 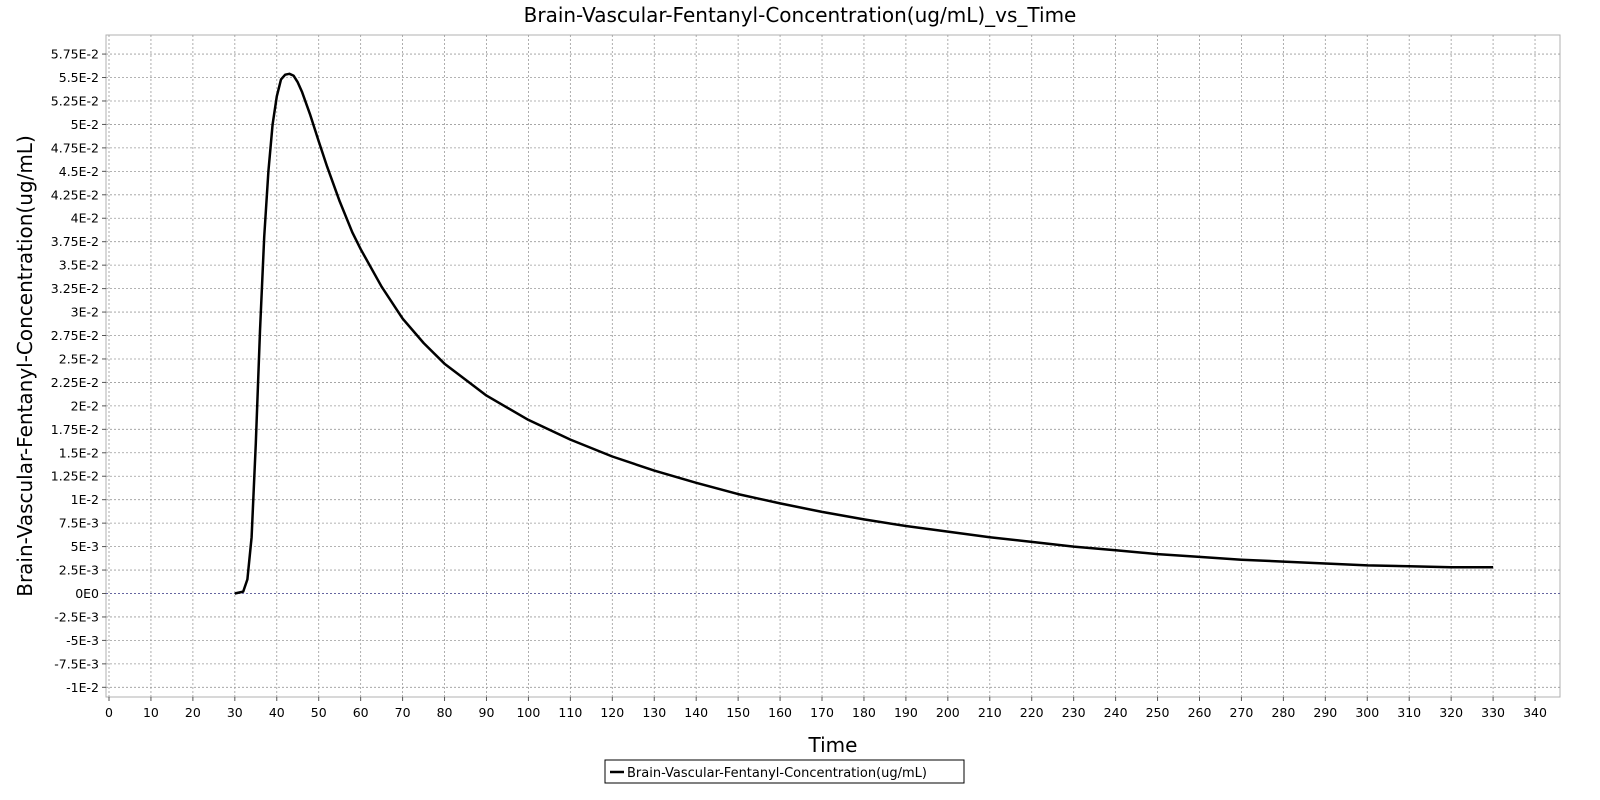 What do you see at coordinates (75, 54) in the screenshot?
I see `y-tick-label: 5.75E-2` at bounding box center [75, 54].